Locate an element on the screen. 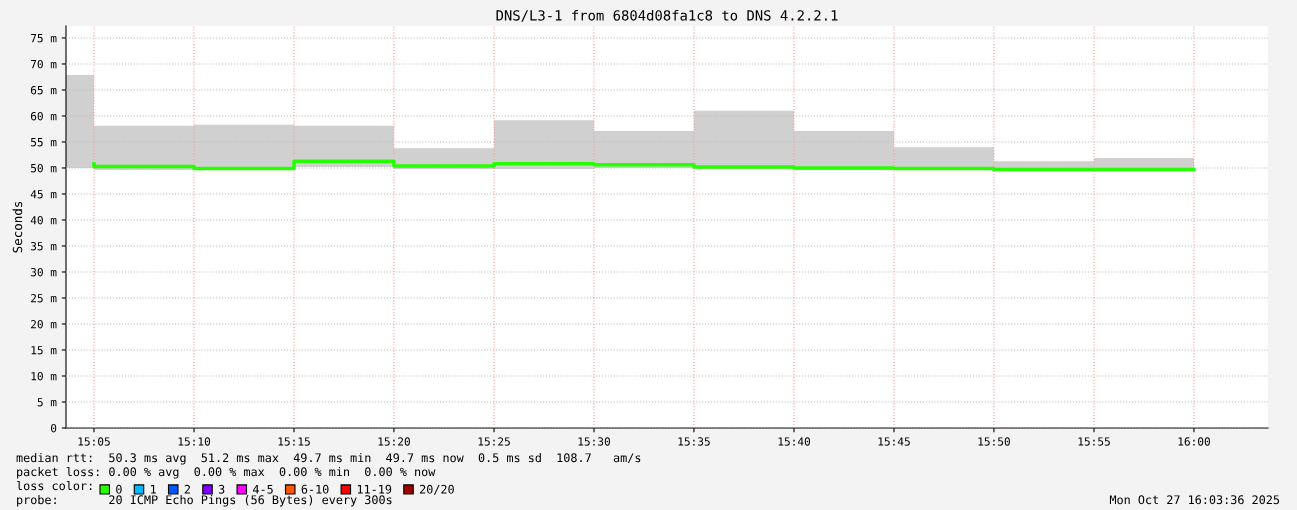 The width and height of the screenshot is (1297, 510). y-tick-label: 45 m is located at coordinates (43, 194).